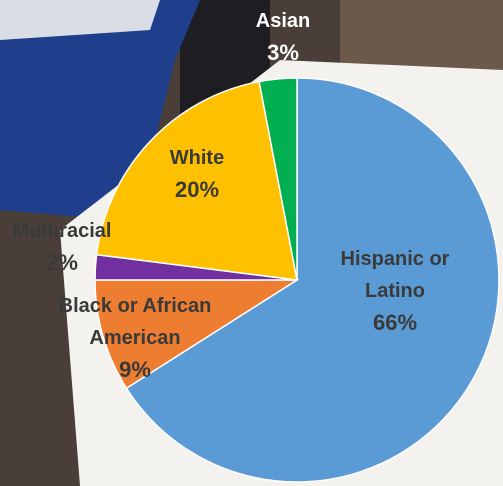  I want to click on slice-label: Hispanic or Latino 66%, so click(395, 291).